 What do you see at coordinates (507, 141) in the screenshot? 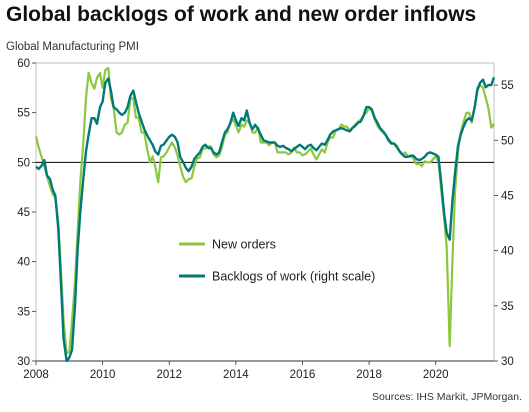
I see `y-tick-label-right: 50` at bounding box center [507, 141].